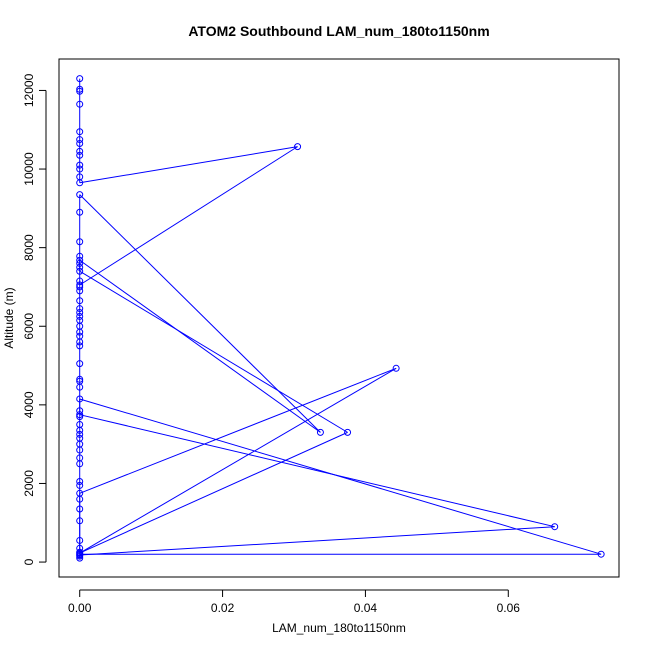  I want to click on x-tick-label: 0.04, so click(366, 608).